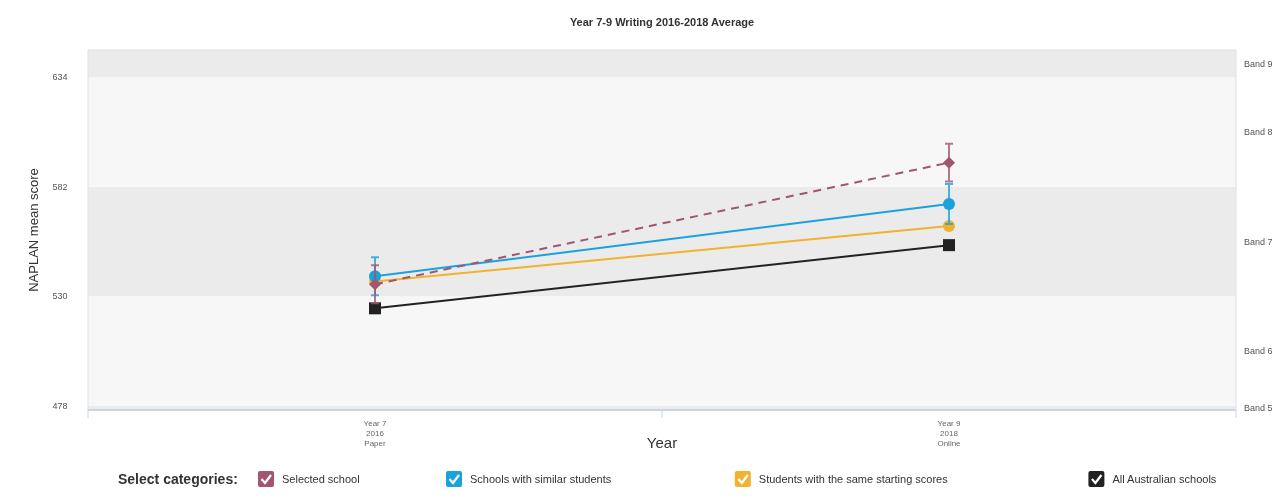  What do you see at coordinates (60, 186) in the screenshot?
I see `y-tick-label: 582` at bounding box center [60, 186].